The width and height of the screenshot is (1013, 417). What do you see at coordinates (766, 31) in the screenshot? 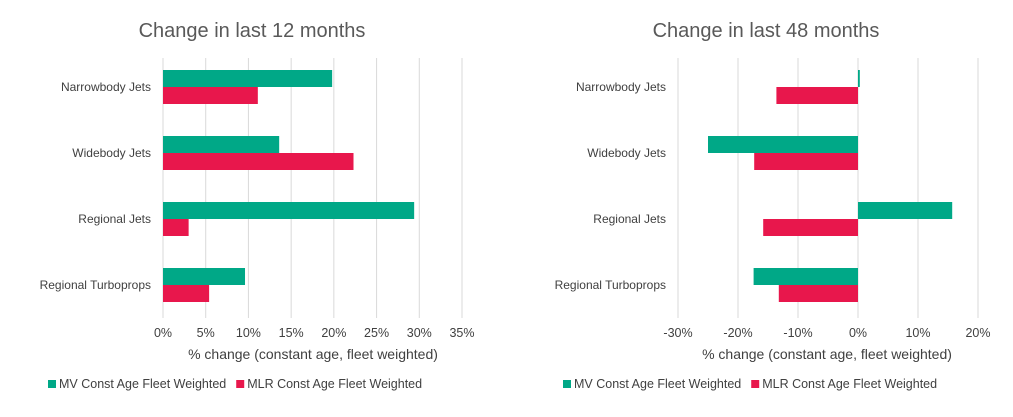
I see `chart-title-right: Change in last 48 months` at bounding box center [766, 31].